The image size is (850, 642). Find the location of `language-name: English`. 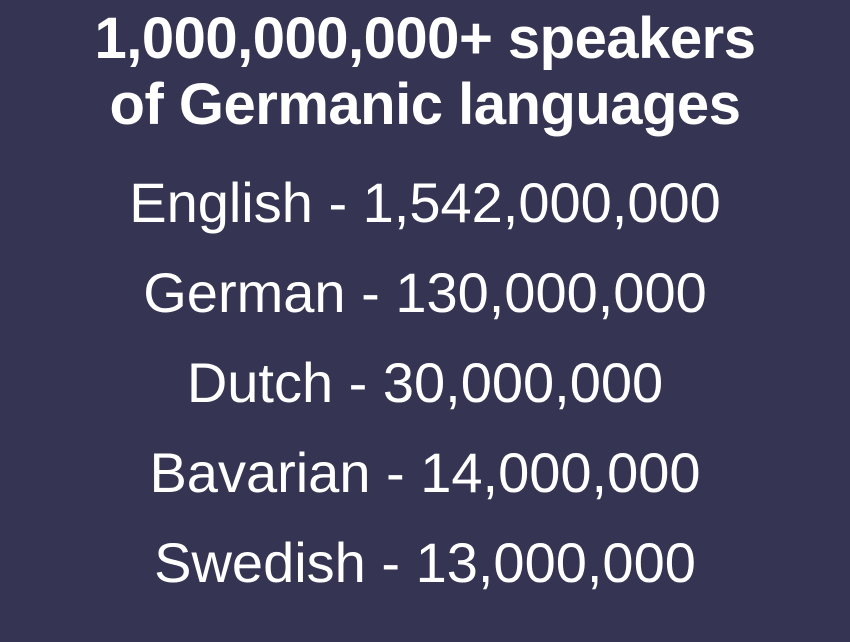

language-name: English is located at coordinates (221, 202).